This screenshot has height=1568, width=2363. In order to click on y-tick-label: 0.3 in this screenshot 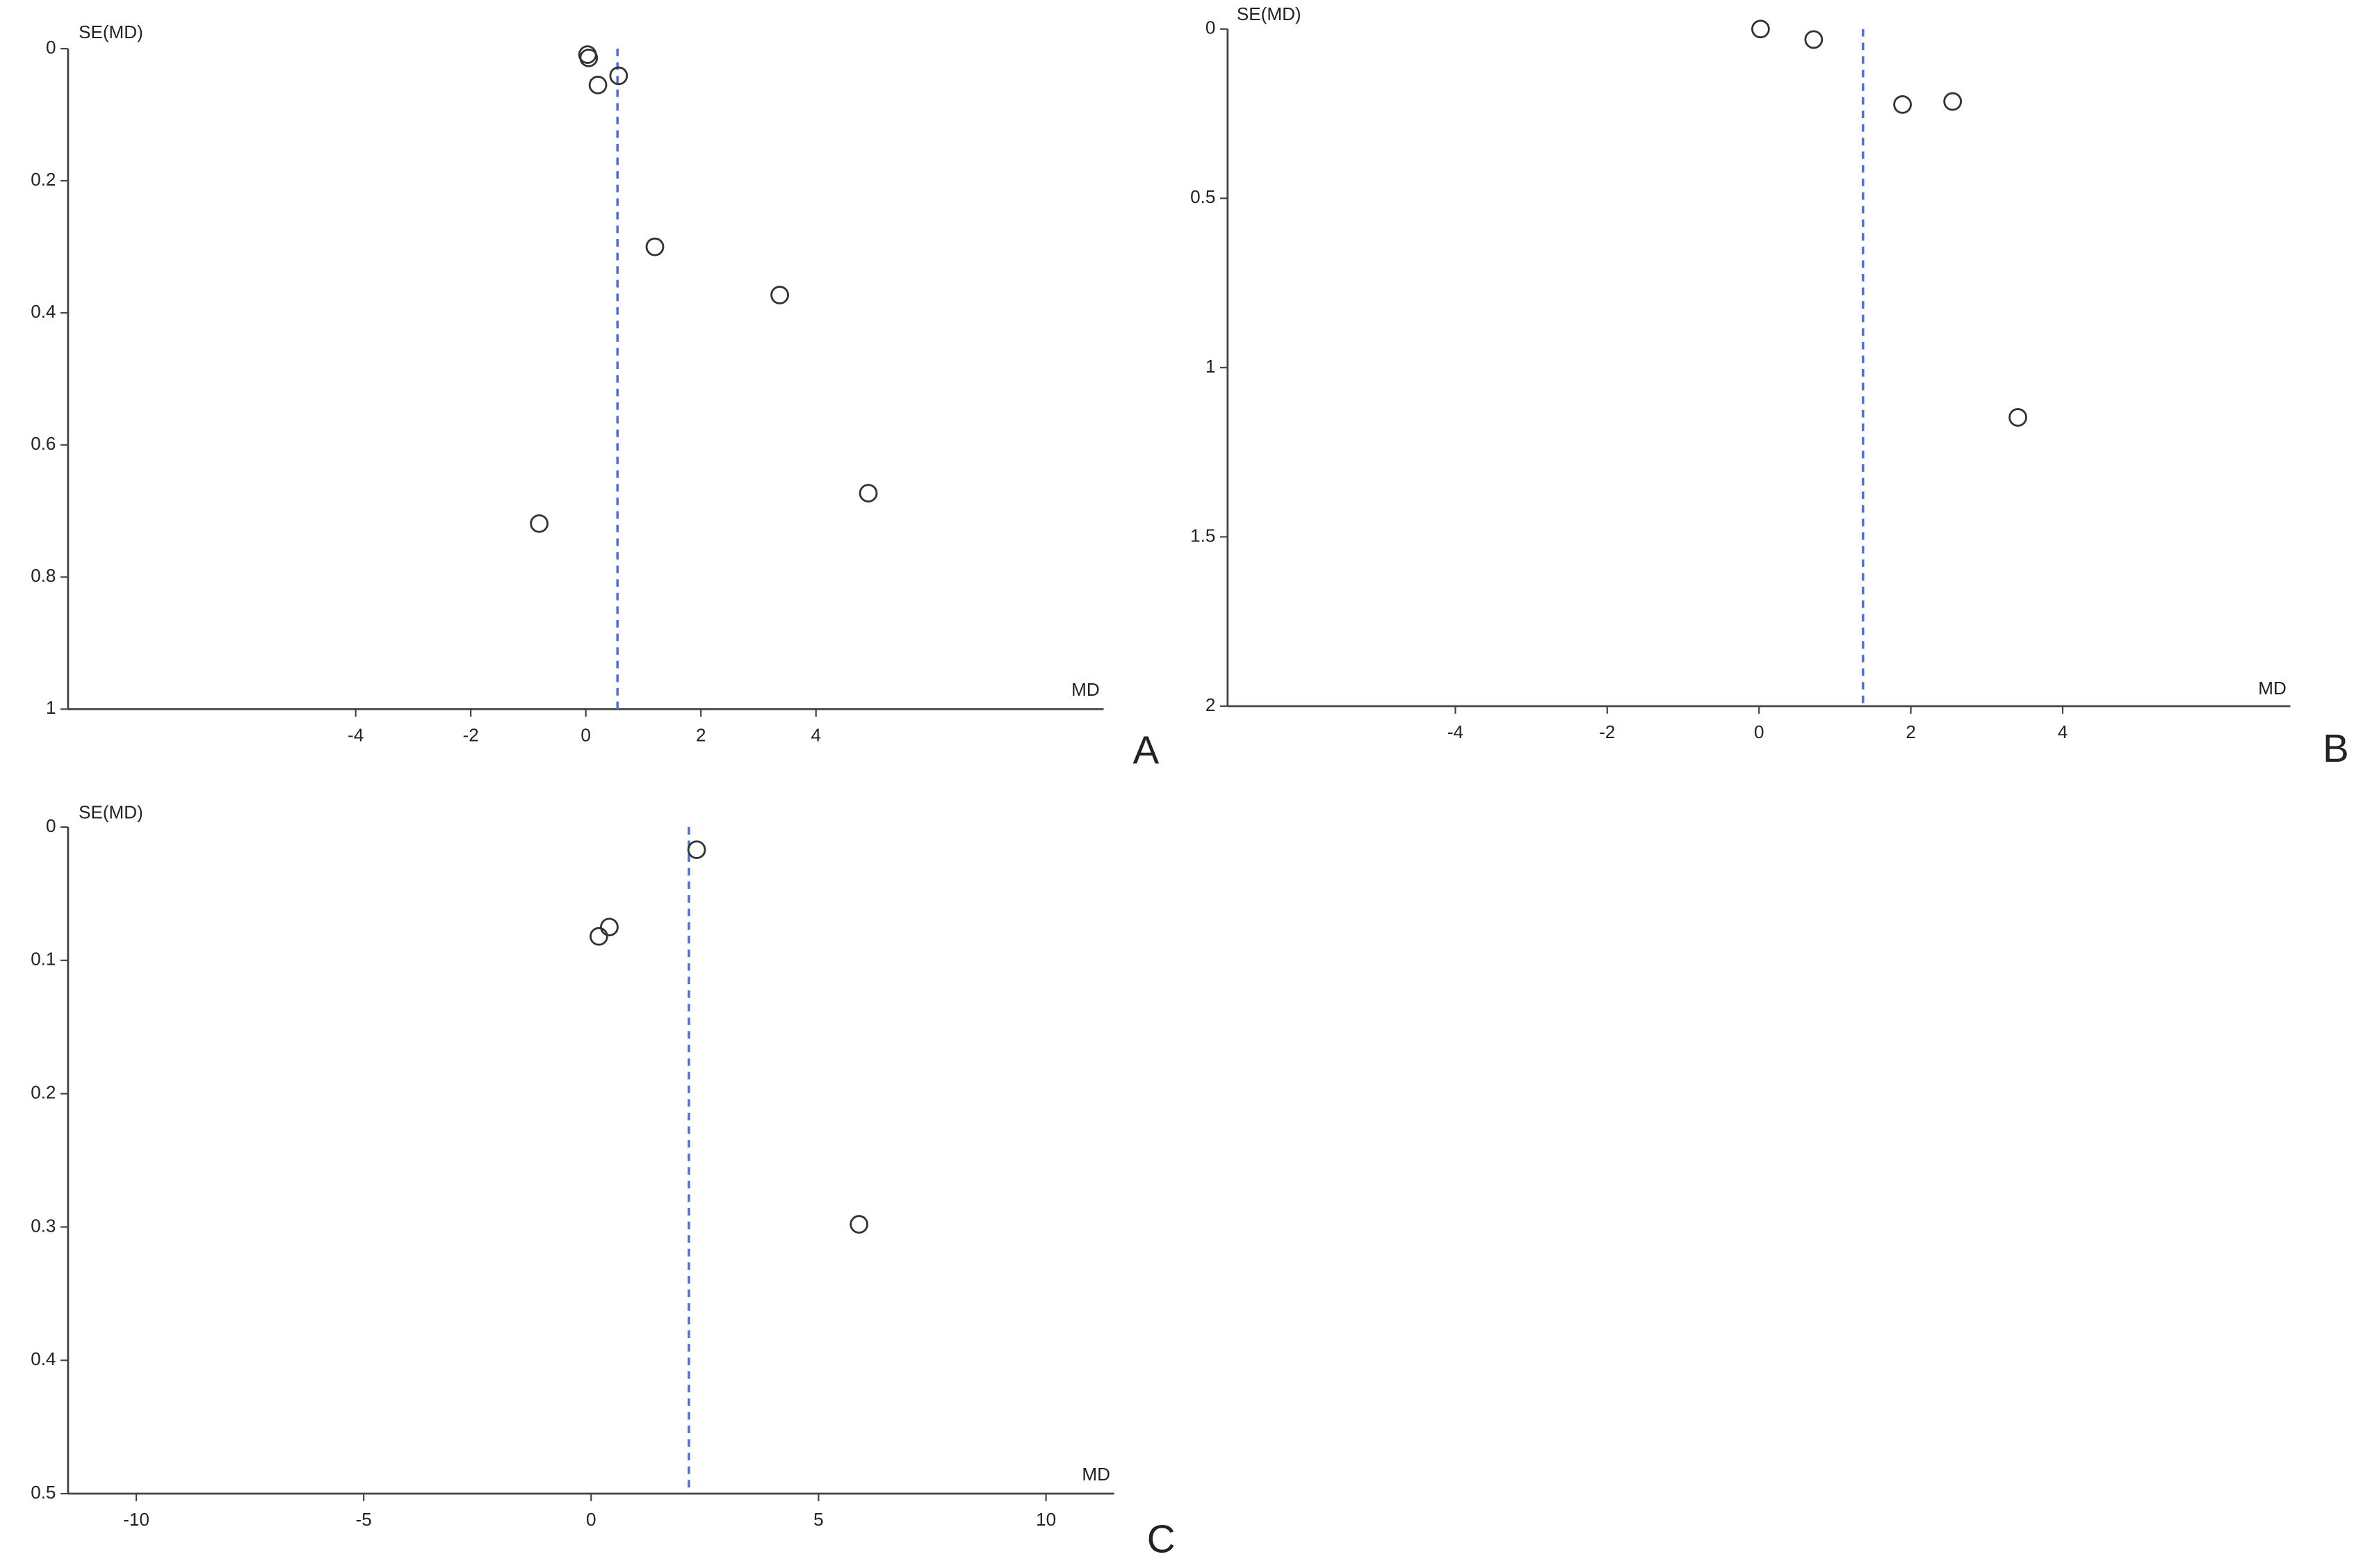, I will do `click(43, 1225)`.